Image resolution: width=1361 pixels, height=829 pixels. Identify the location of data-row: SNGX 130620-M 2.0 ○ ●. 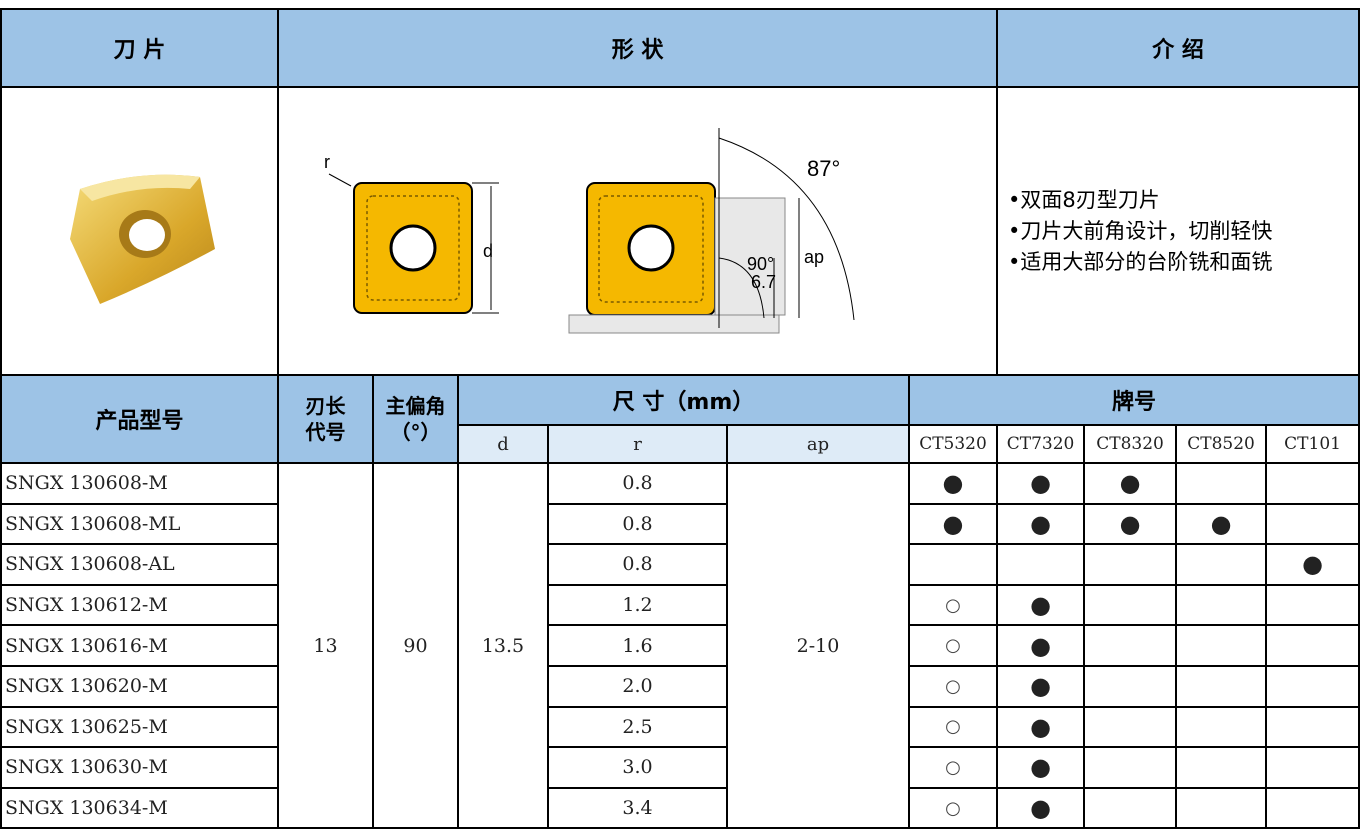
(680, 686).